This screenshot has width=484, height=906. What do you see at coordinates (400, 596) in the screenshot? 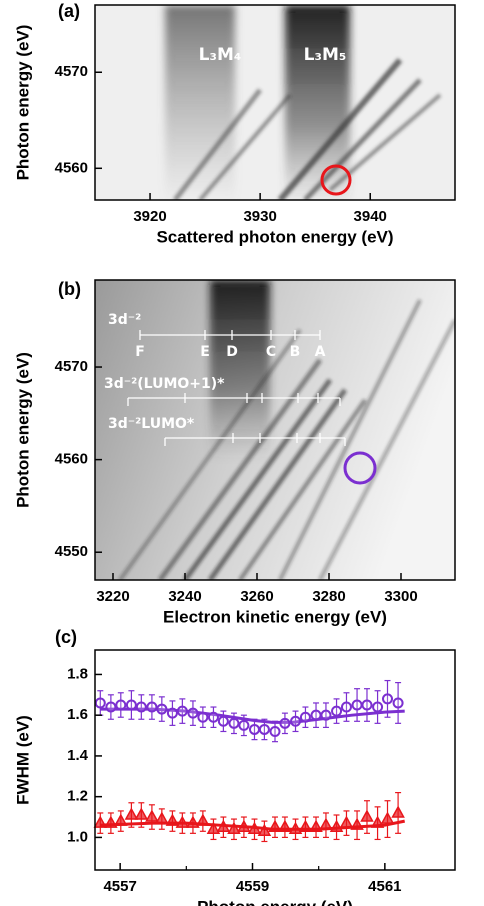
I see `x-tick-label: 3300` at bounding box center [400, 596].